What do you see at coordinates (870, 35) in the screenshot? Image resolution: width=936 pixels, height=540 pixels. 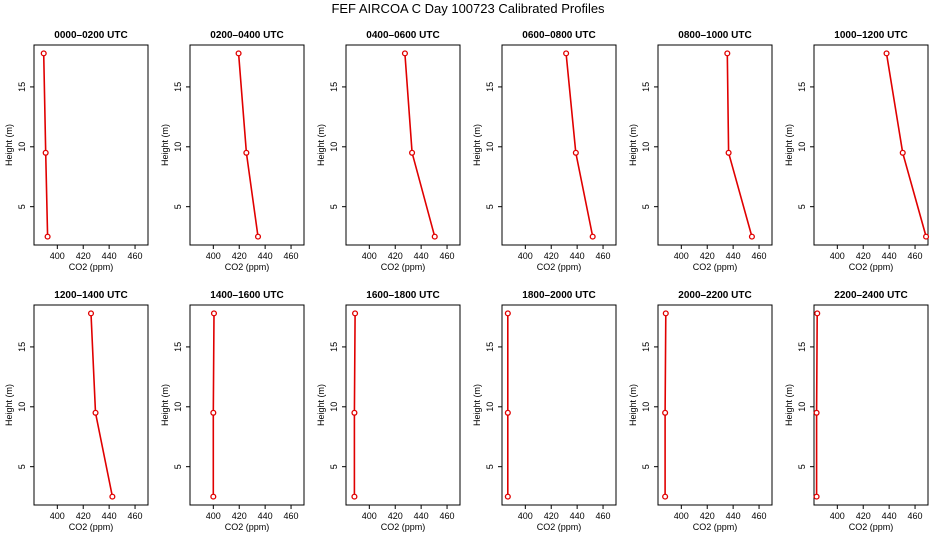 I see `panel-title: 1000–1200 UTC` at bounding box center [870, 35].